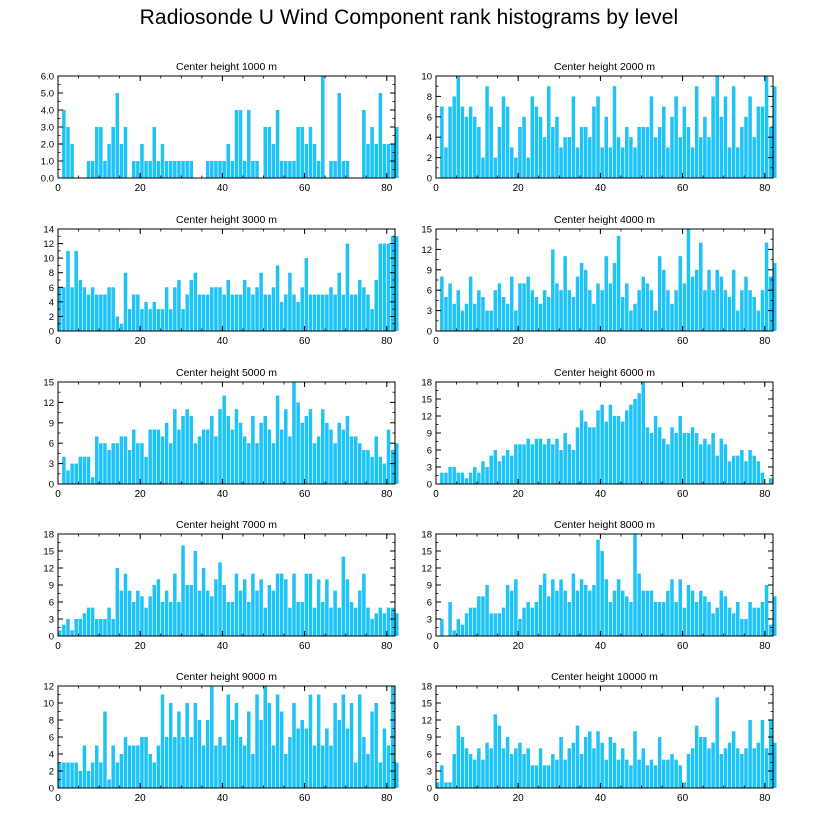  I want to click on x-tick-label: 60, so click(305, 188).